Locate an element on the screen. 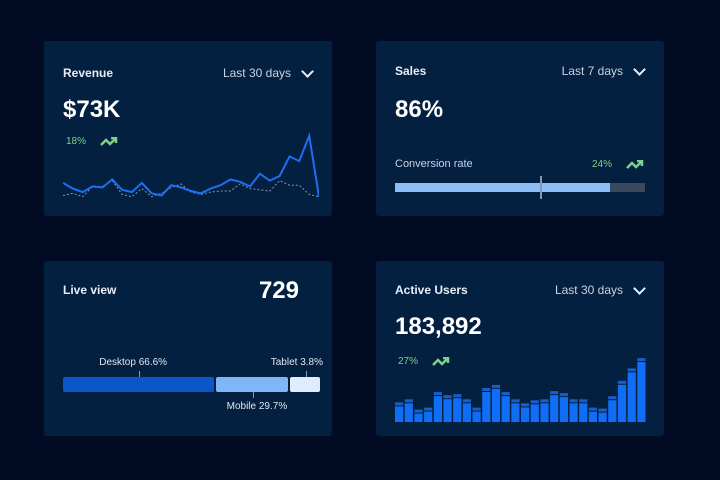 This screenshot has width=720, height=480. active-users-bar-chart is located at coordinates (520, 390).